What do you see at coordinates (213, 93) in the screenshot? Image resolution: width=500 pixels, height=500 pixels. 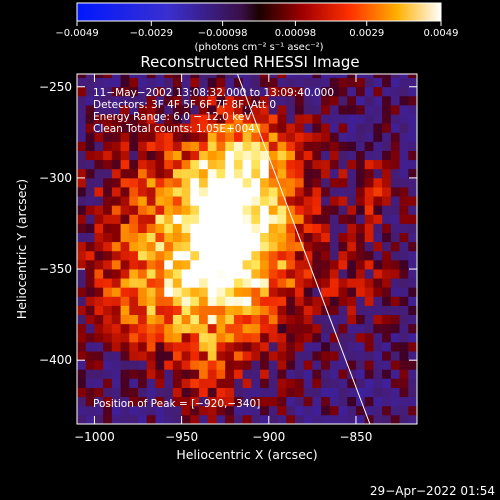 I see `annotation-time-range: 11−May−2002 13:08:32.000 to 13:09:40.000` at bounding box center [213, 93].